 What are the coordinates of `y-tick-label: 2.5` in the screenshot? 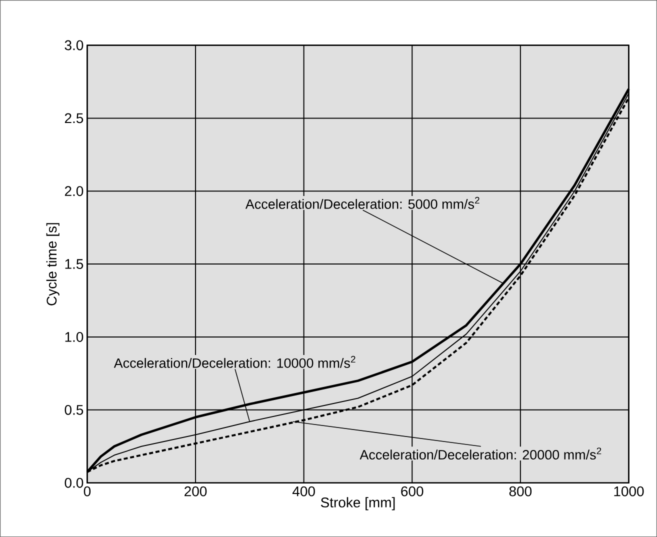 It's located at (74, 118).